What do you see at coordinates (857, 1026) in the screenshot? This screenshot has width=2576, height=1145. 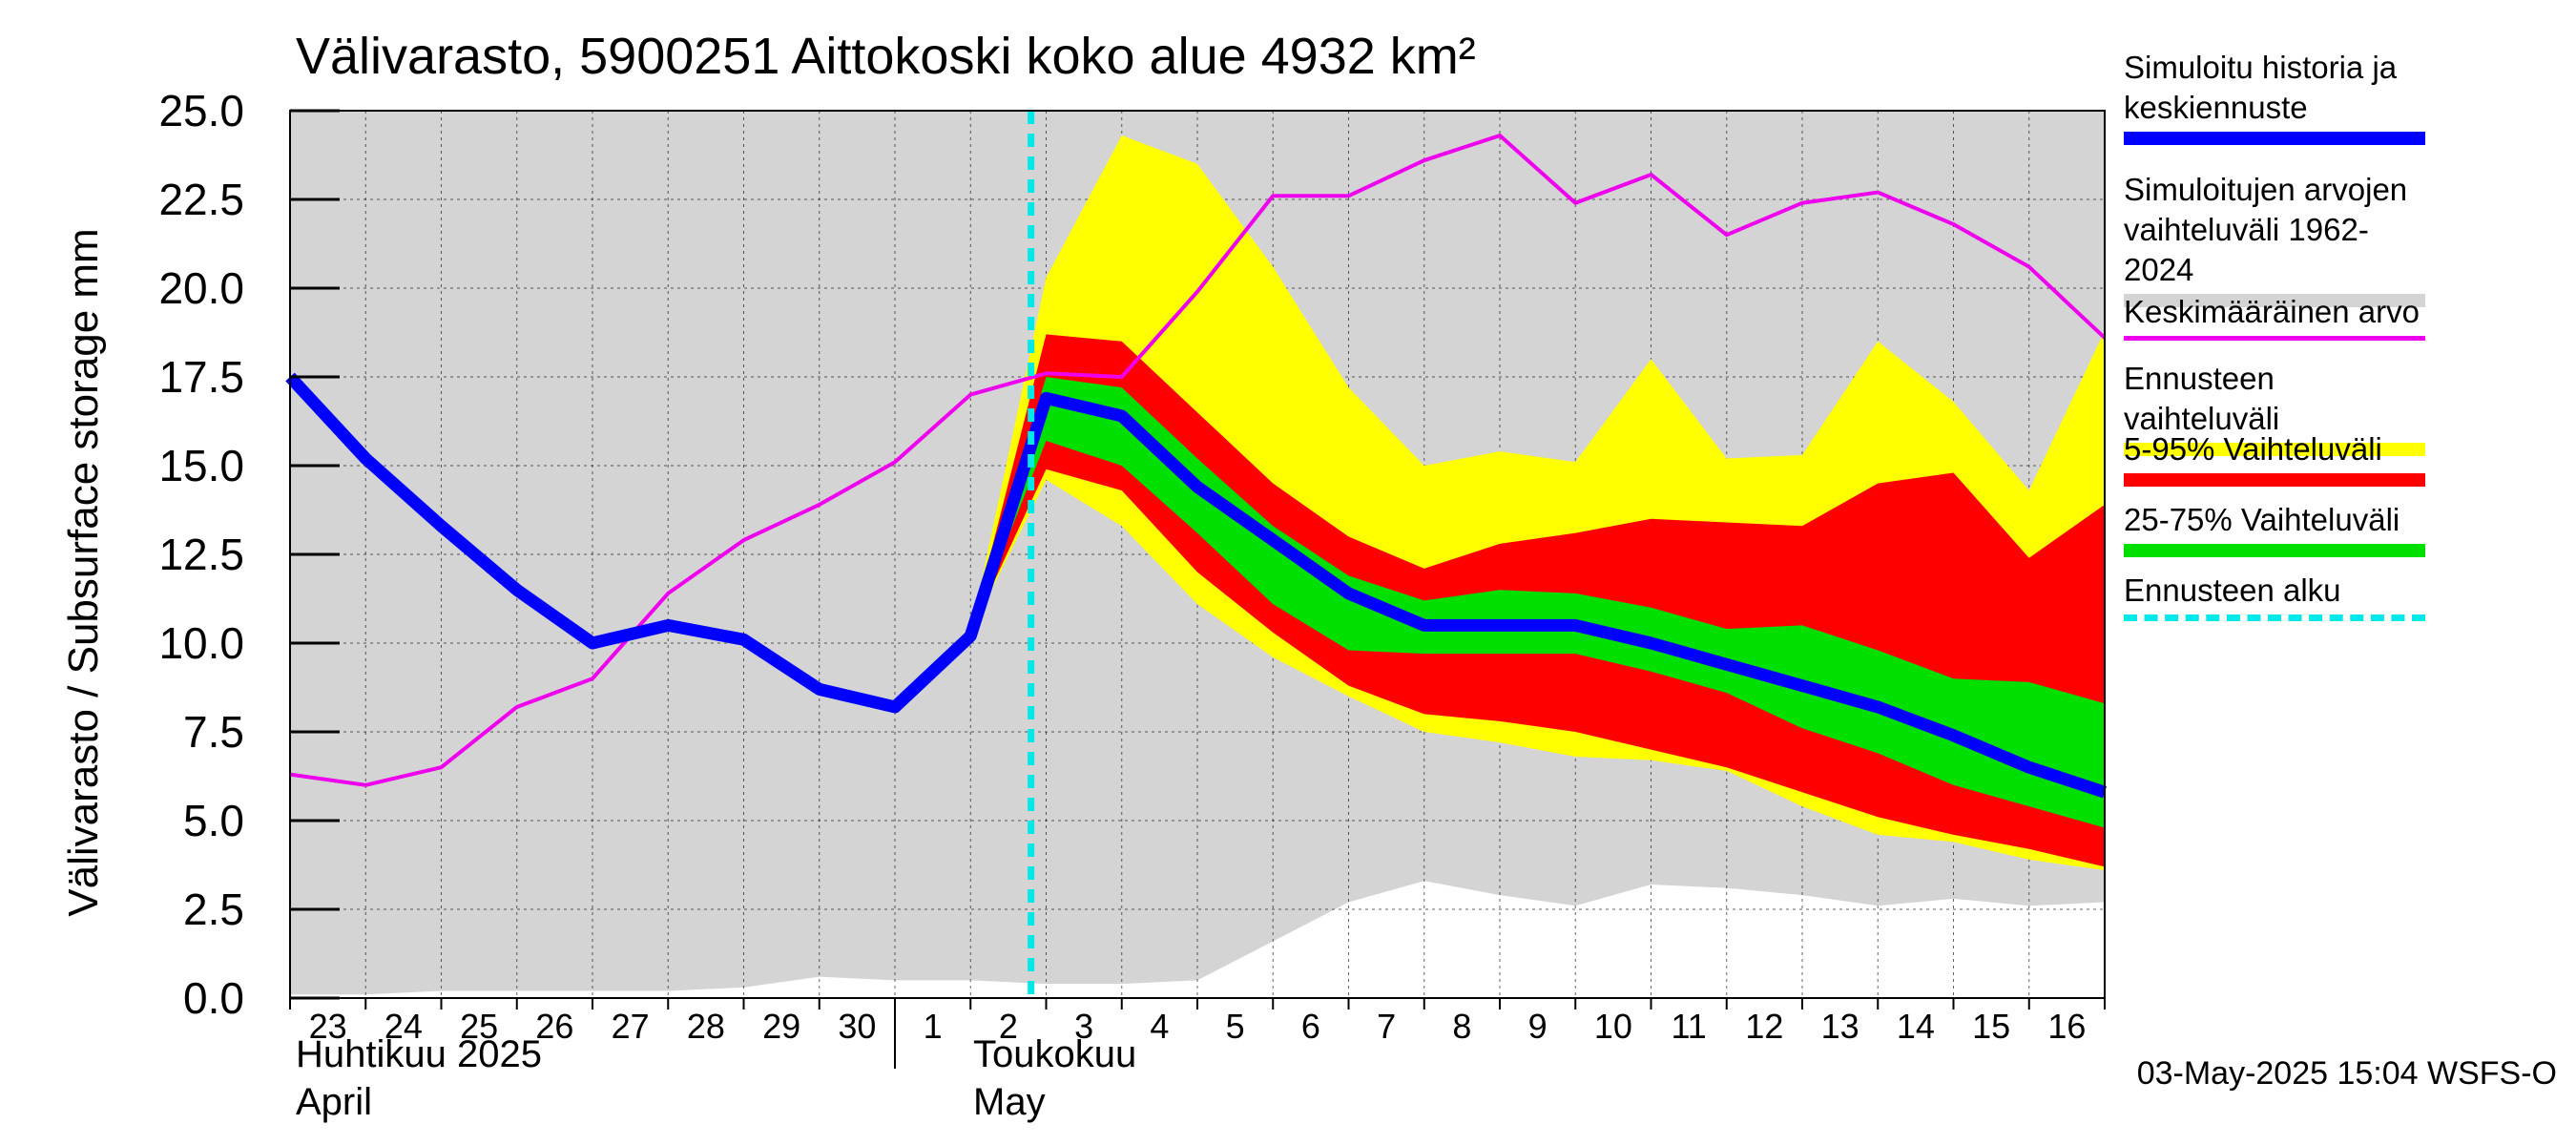 I see `x-tick-label: 30` at bounding box center [857, 1026].